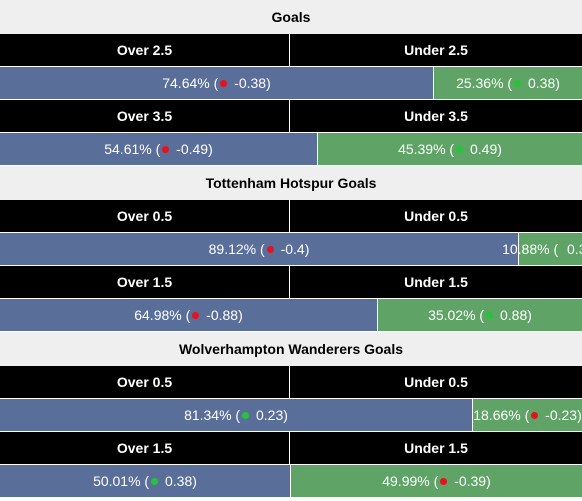 The image size is (582, 501). Describe the element at coordinates (508, 83) in the screenshot. I see `under-segment: 25.36% ( 0.38)` at that location.